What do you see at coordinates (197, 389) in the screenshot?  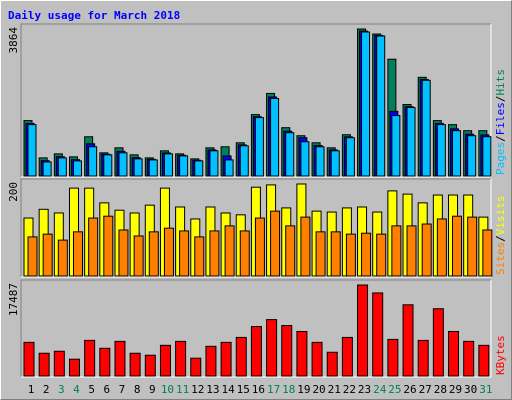 I see `x-tick-label: 12` at bounding box center [197, 389].